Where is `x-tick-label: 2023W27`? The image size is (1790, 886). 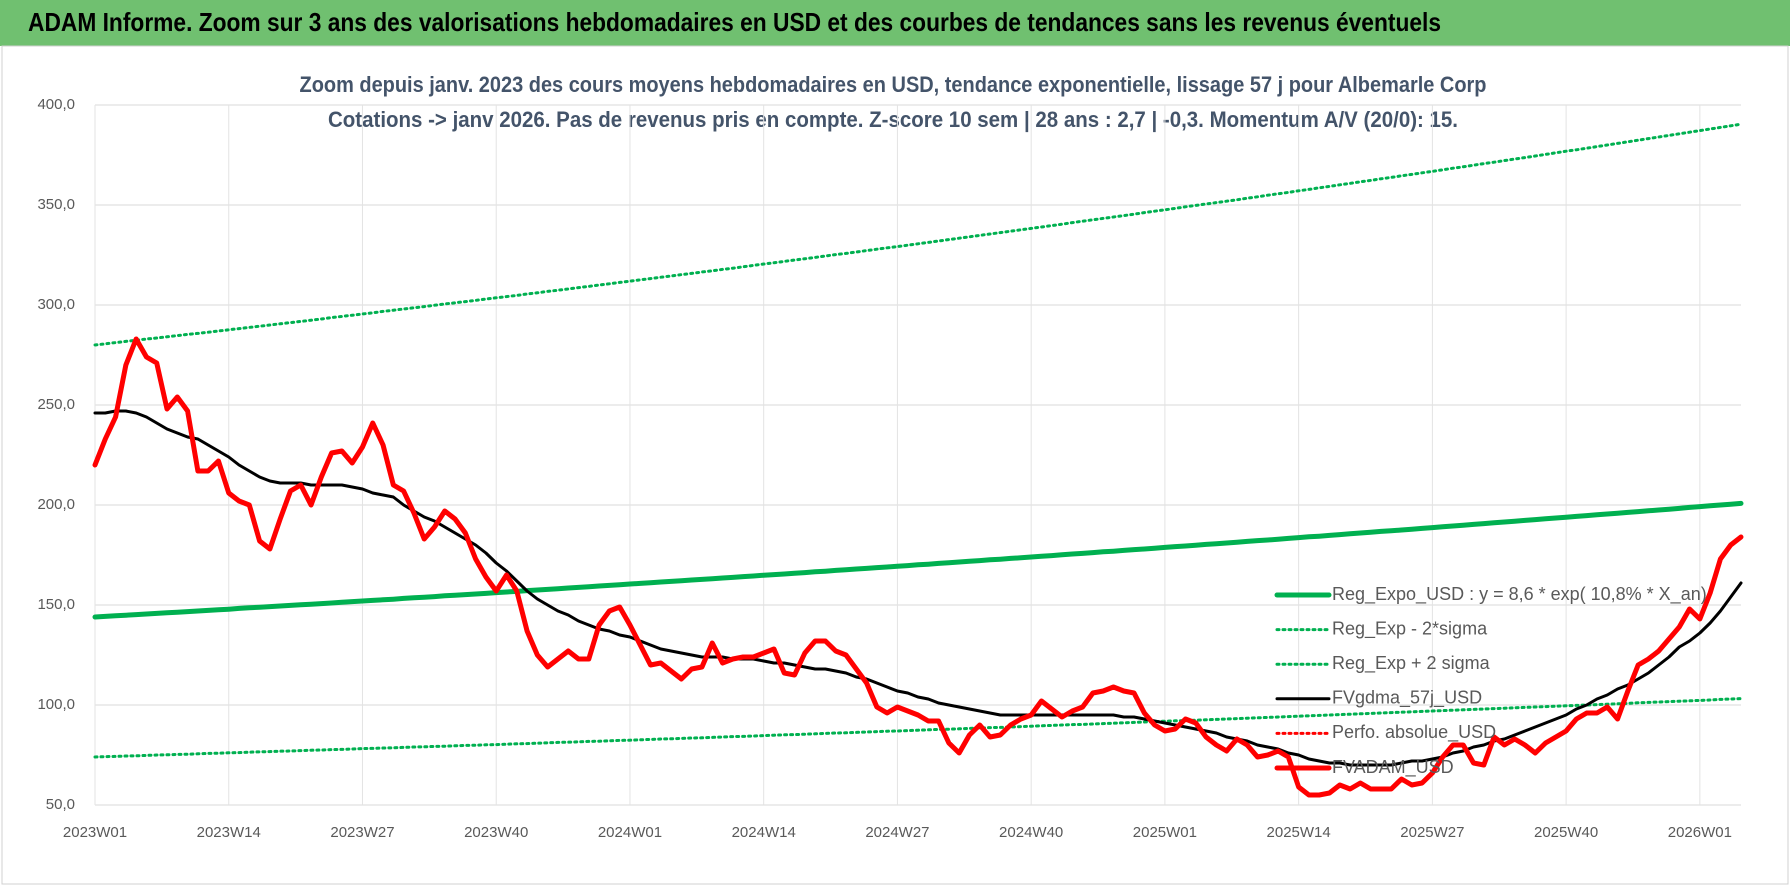
x-tick-label: 2023W27 is located at coordinates (362, 832).